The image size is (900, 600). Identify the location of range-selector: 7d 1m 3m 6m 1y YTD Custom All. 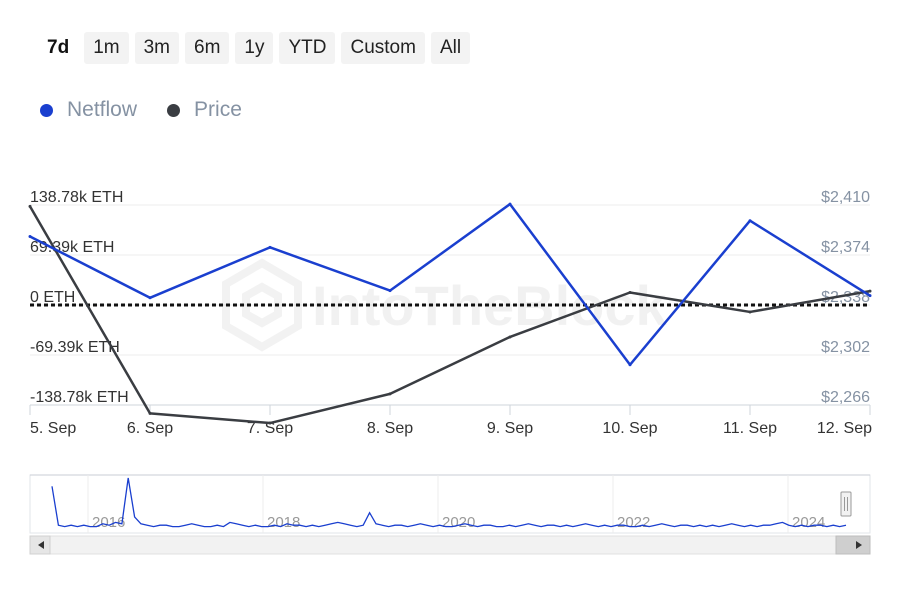
(254, 48).